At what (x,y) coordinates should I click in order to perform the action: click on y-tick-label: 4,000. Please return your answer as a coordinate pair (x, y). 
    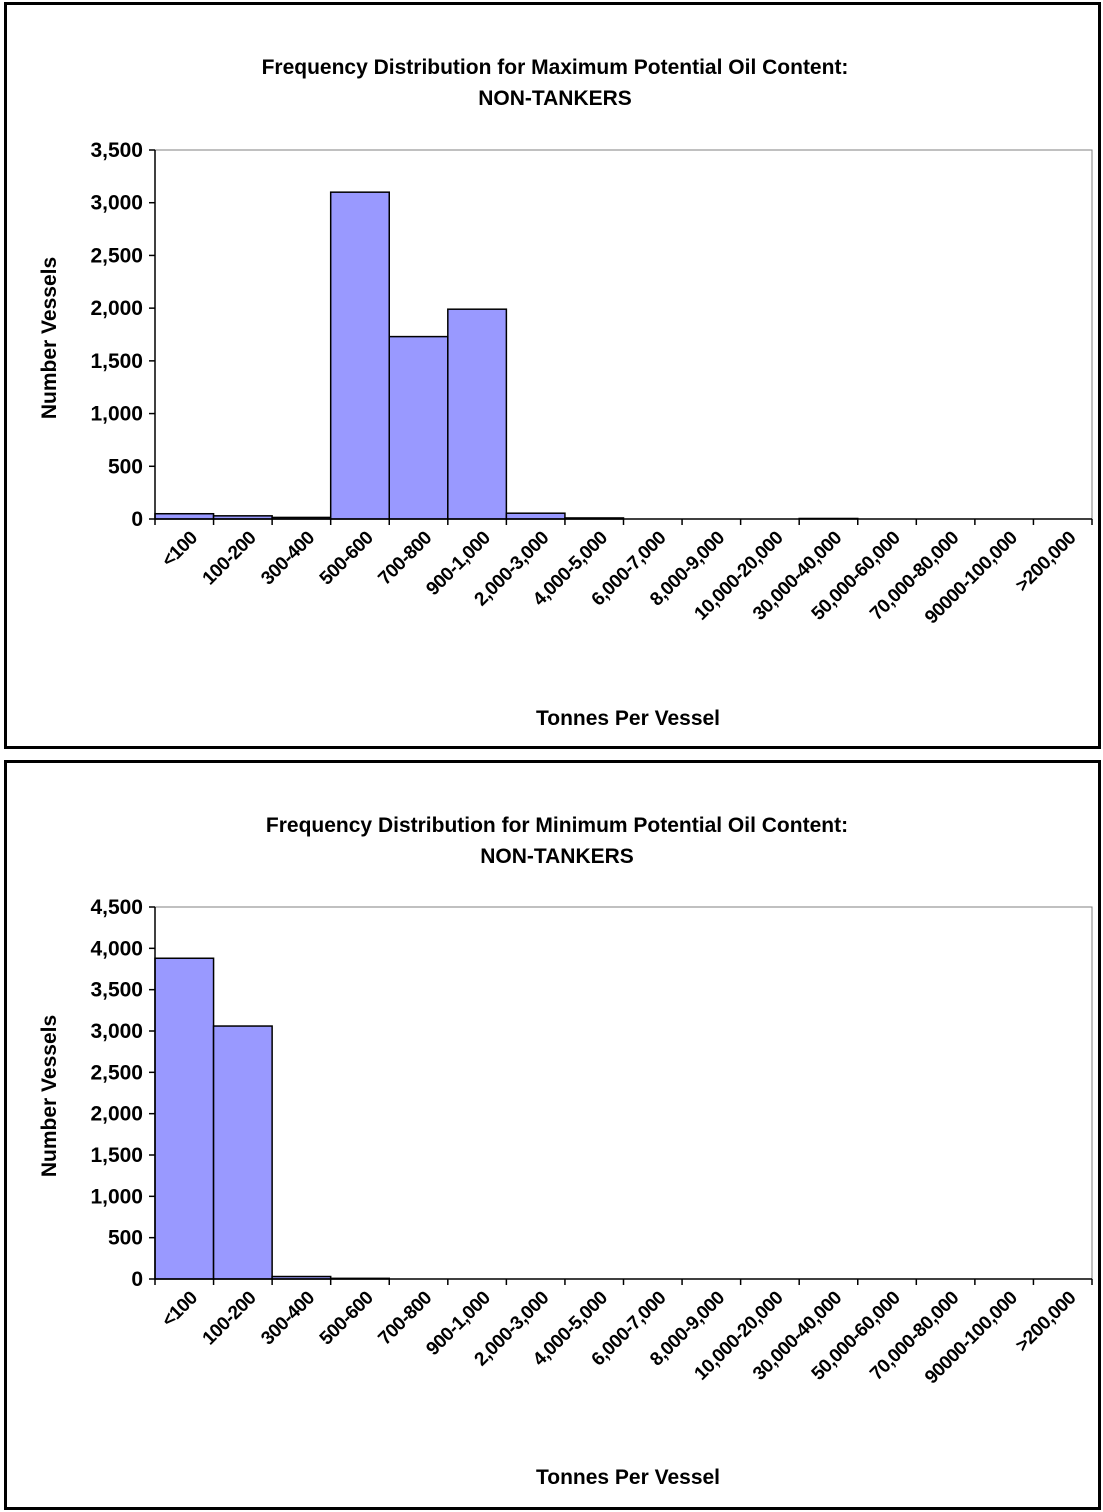
    Looking at the image, I should click on (116, 948).